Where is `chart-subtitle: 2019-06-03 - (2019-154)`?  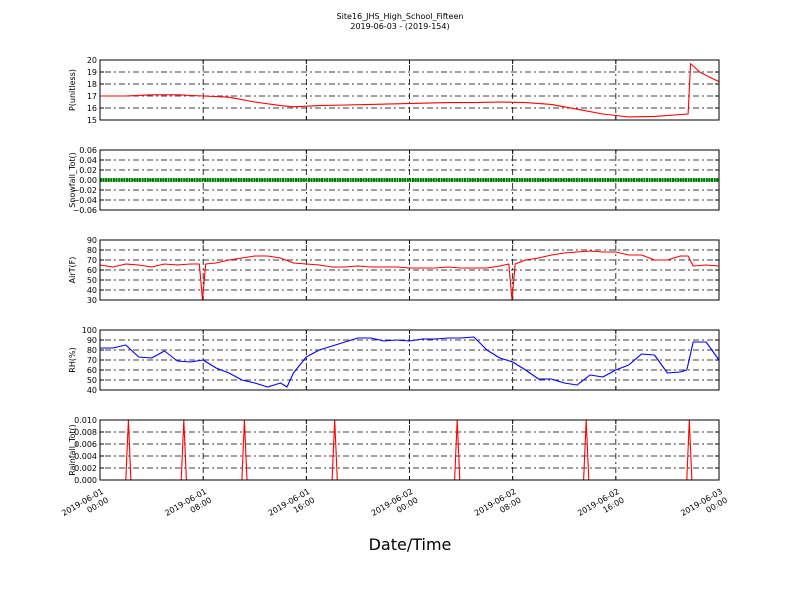 chart-subtitle: 2019-06-03 - (2019-154) is located at coordinates (399, 26).